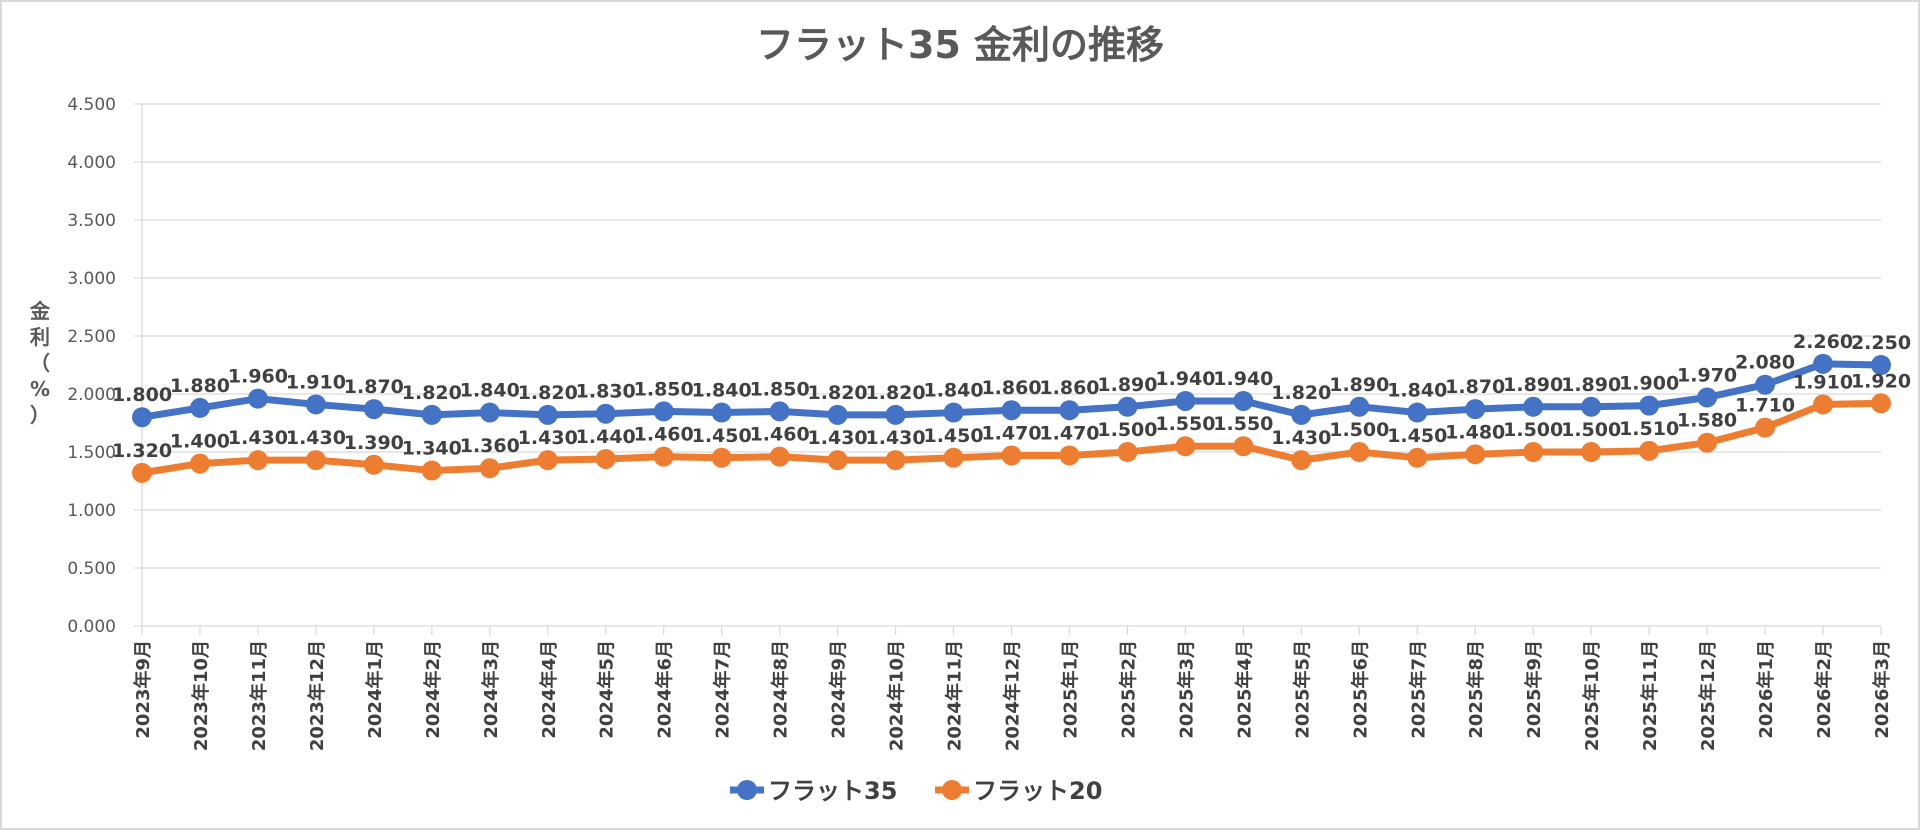 The image size is (1920, 830). I want to click on y-tick-label: 1.500, so click(91, 453).